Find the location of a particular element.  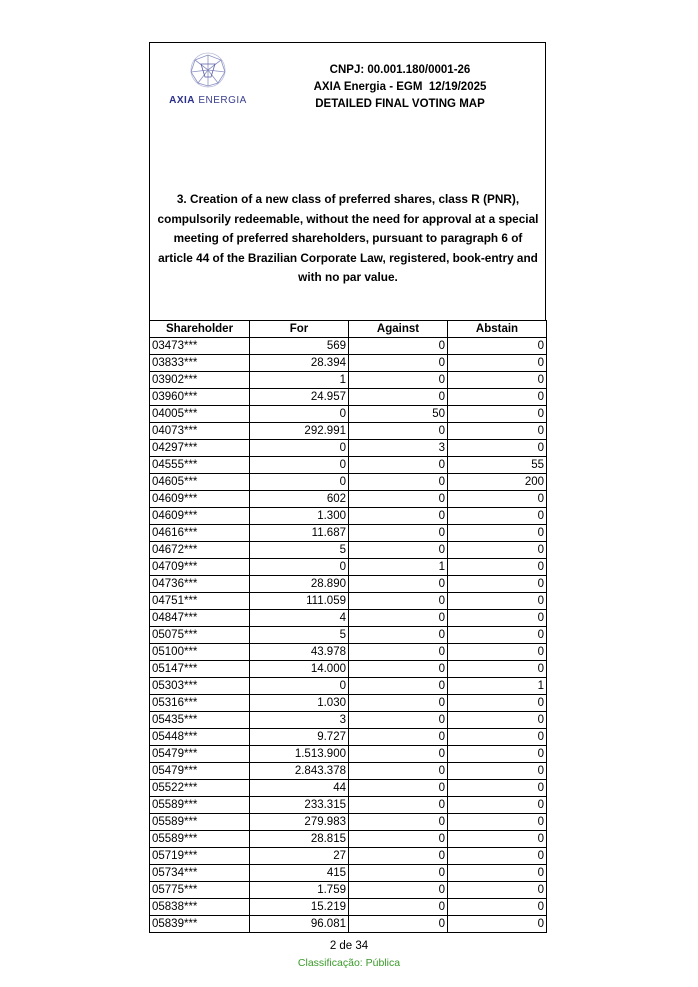

shareholder-cell: 04297*** is located at coordinates (199, 448).